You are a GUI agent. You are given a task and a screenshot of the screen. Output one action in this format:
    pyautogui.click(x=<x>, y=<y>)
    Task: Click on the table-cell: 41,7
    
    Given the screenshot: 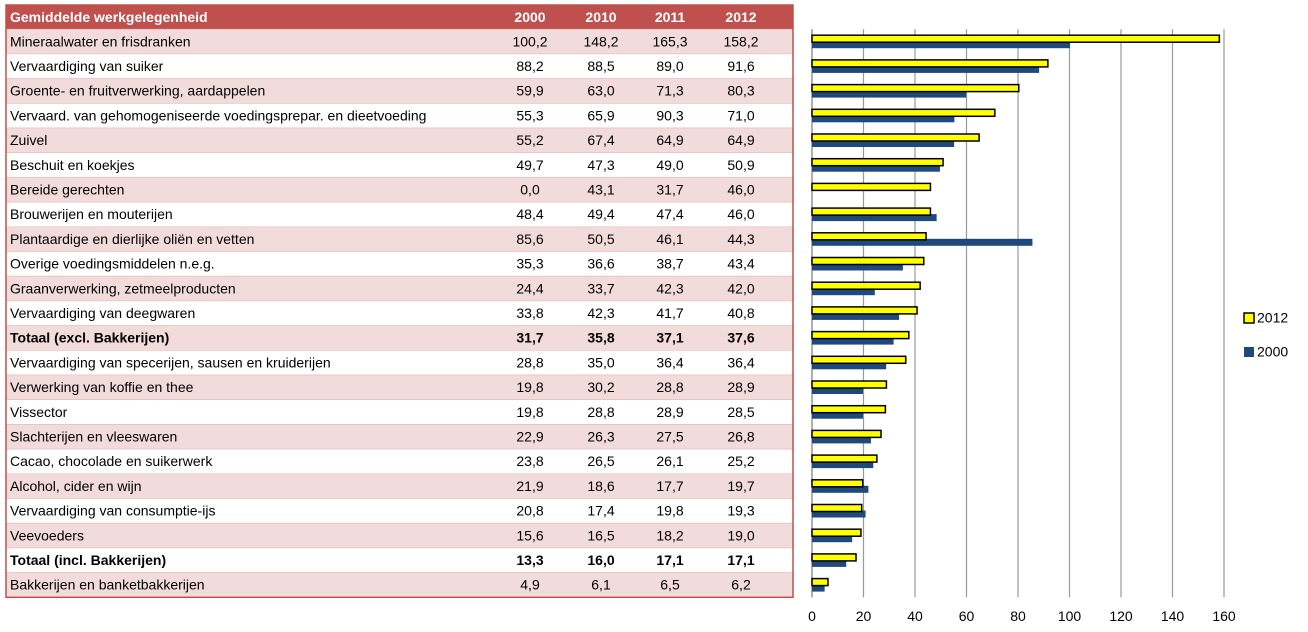 What is the action you would take?
    pyautogui.click(x=669, y=313)
    